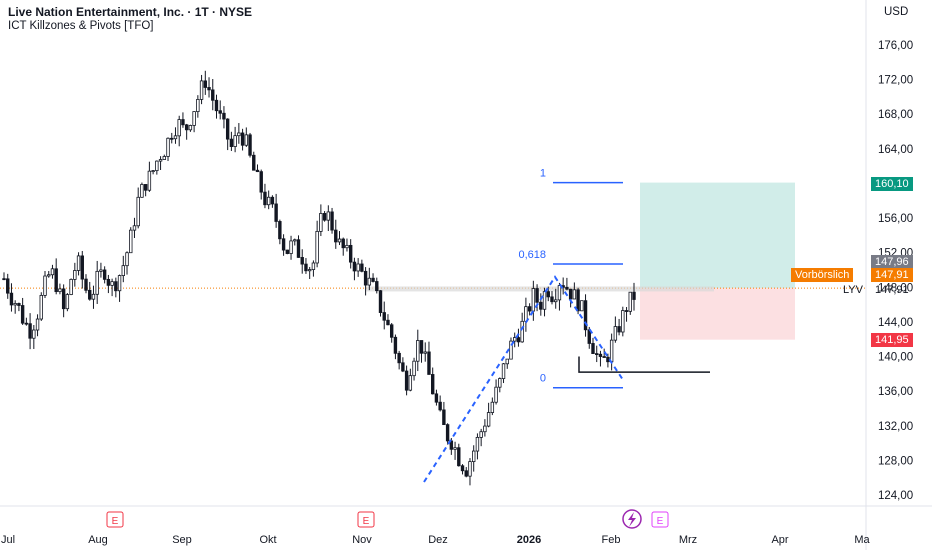  Describe the element at coordinates (895, 81) in the screenshot. I see `y-tick-label: 172,00` at that location.